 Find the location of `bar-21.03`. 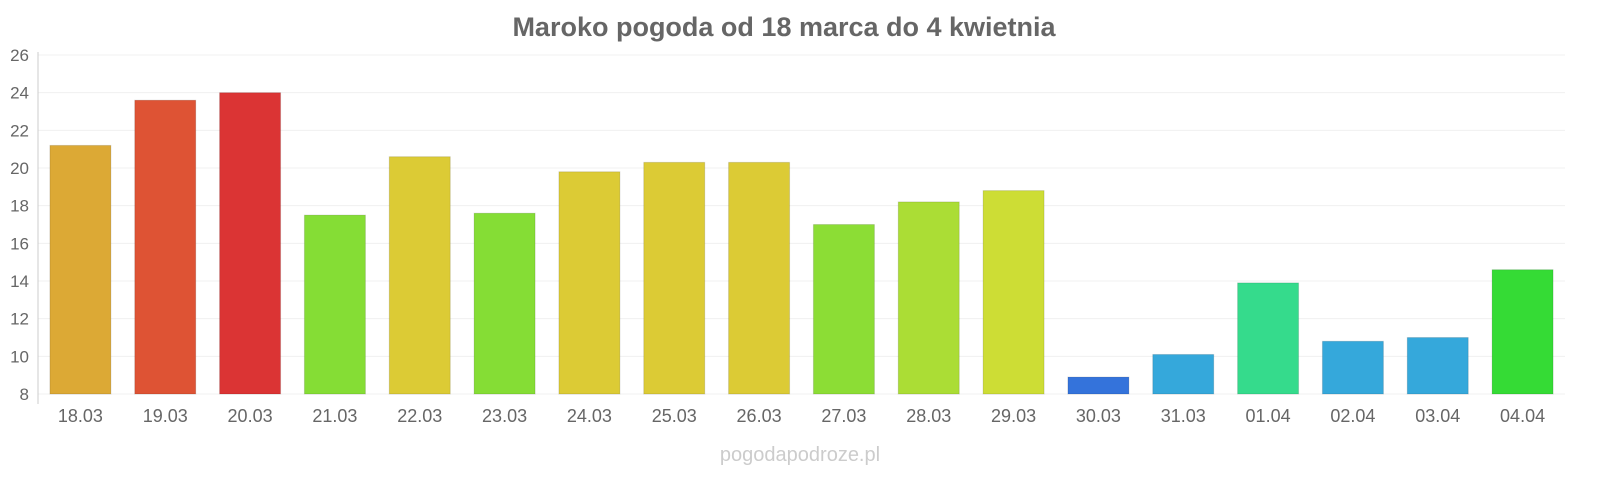

bar-21.03 is located at coordinates (334, 304).